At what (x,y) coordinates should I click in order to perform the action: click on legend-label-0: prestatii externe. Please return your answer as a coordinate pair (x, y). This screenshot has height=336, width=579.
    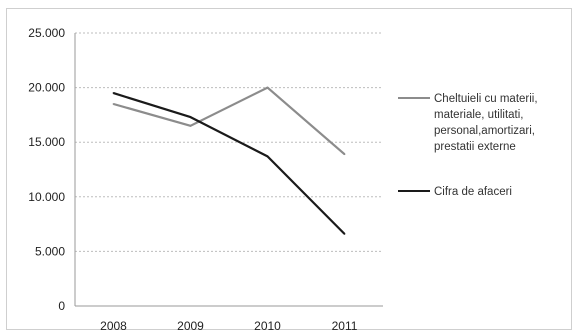
    Looking at the image, I should click on (475, 147).